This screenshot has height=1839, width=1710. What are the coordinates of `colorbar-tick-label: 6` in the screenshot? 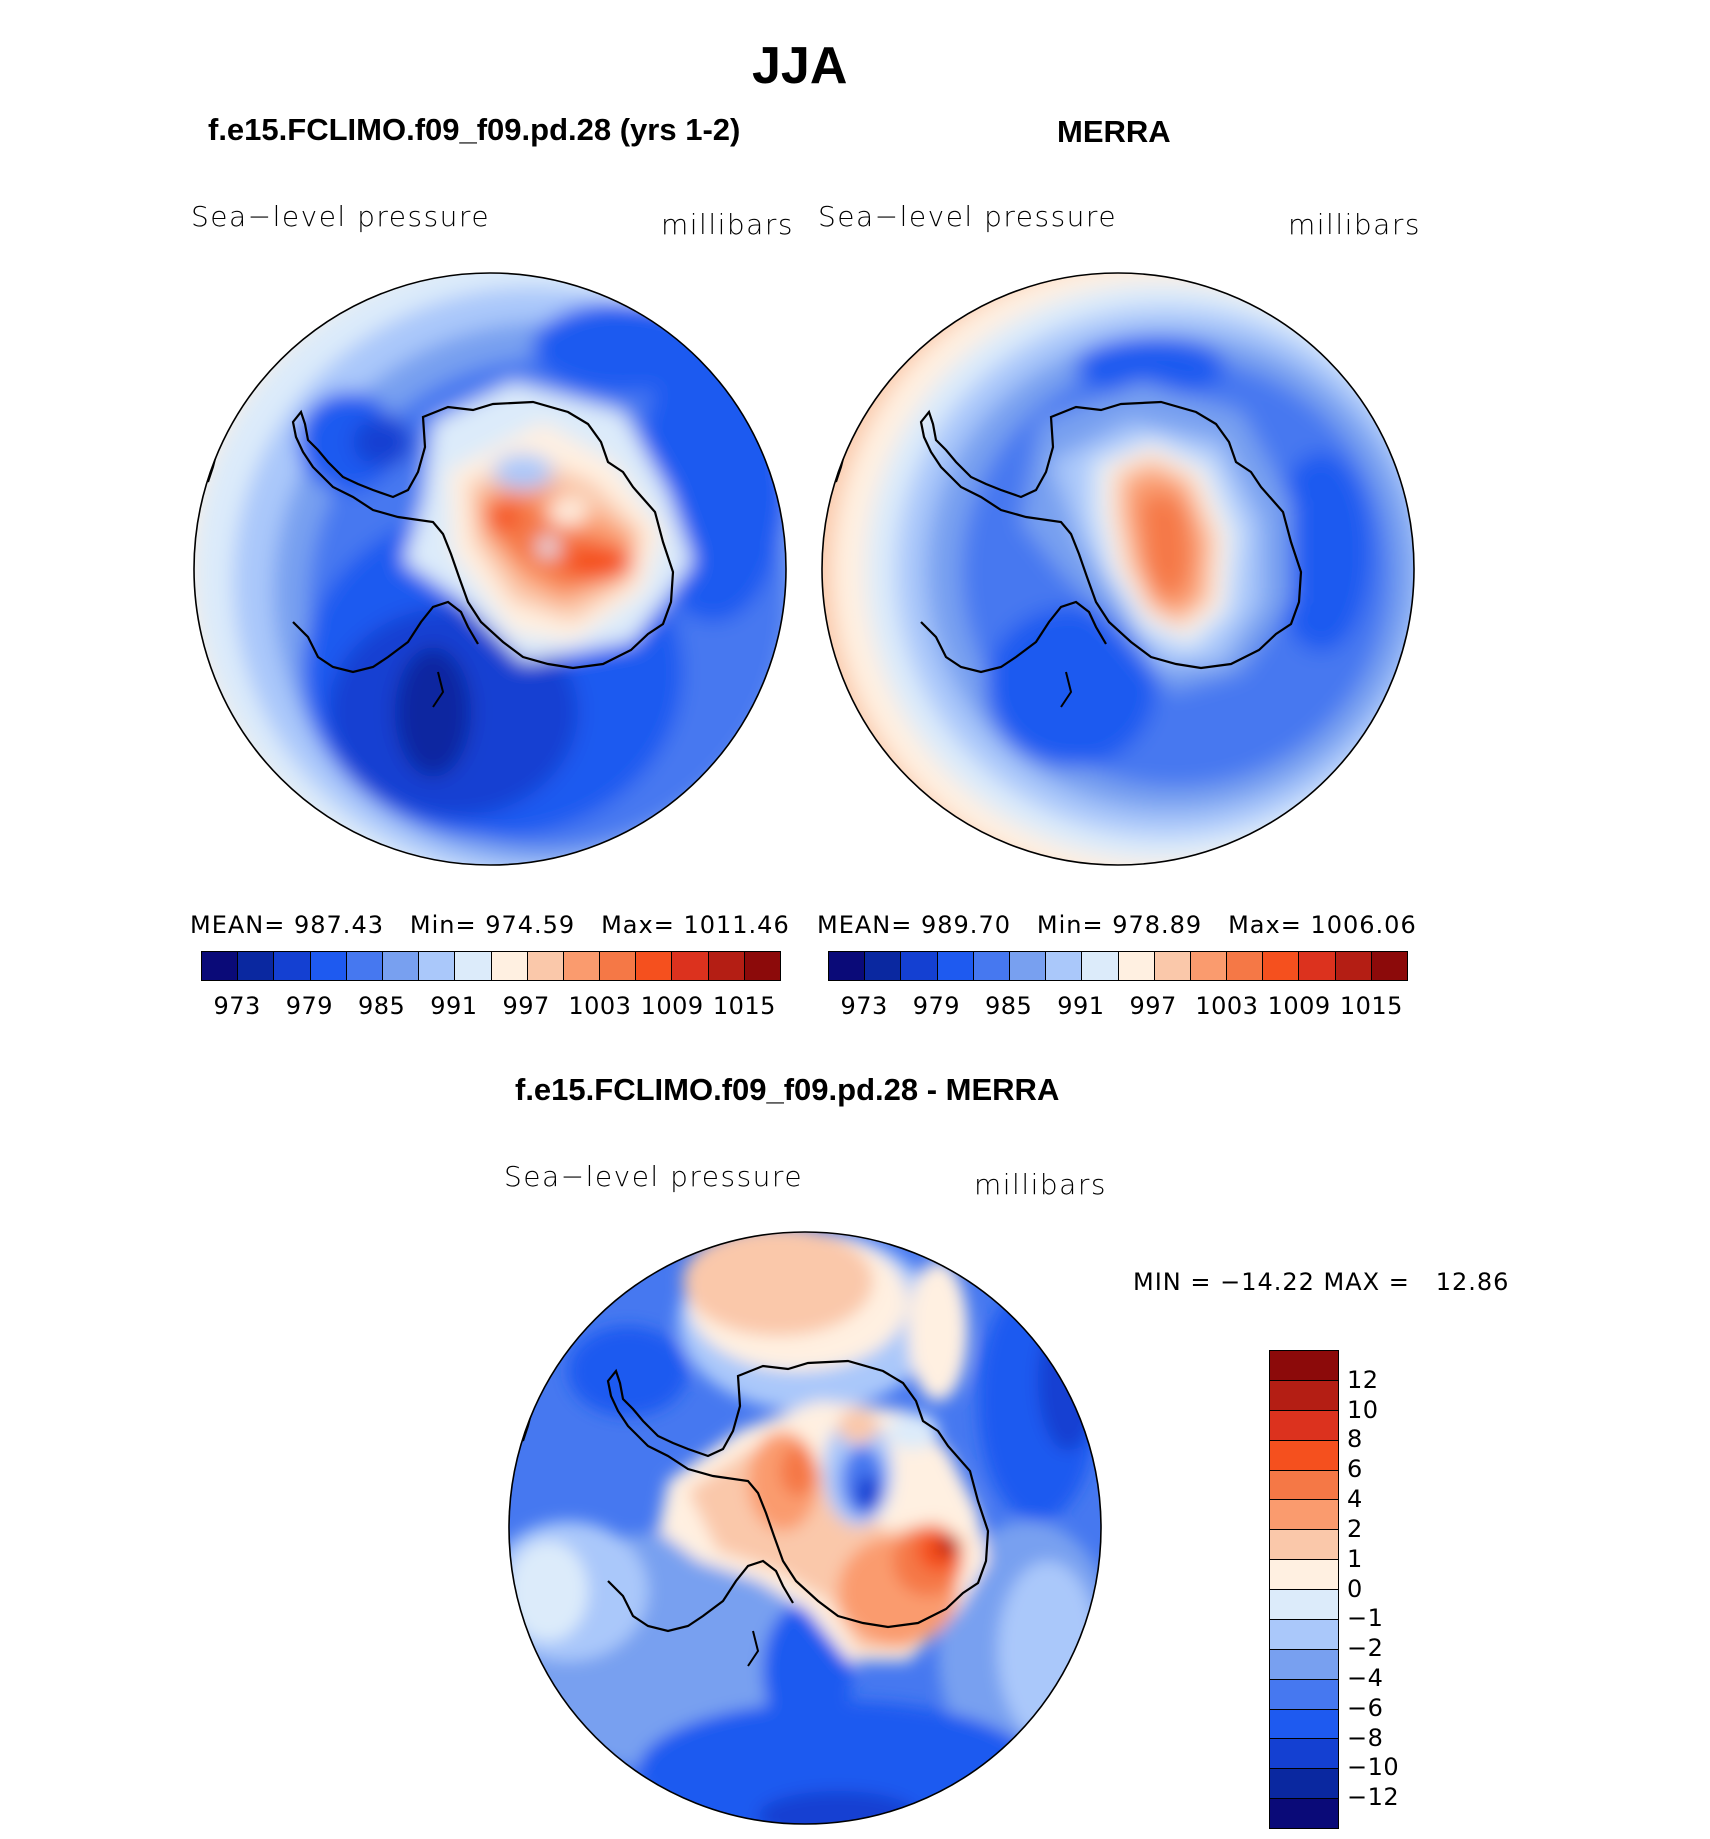 It's located at (1355, 1469).